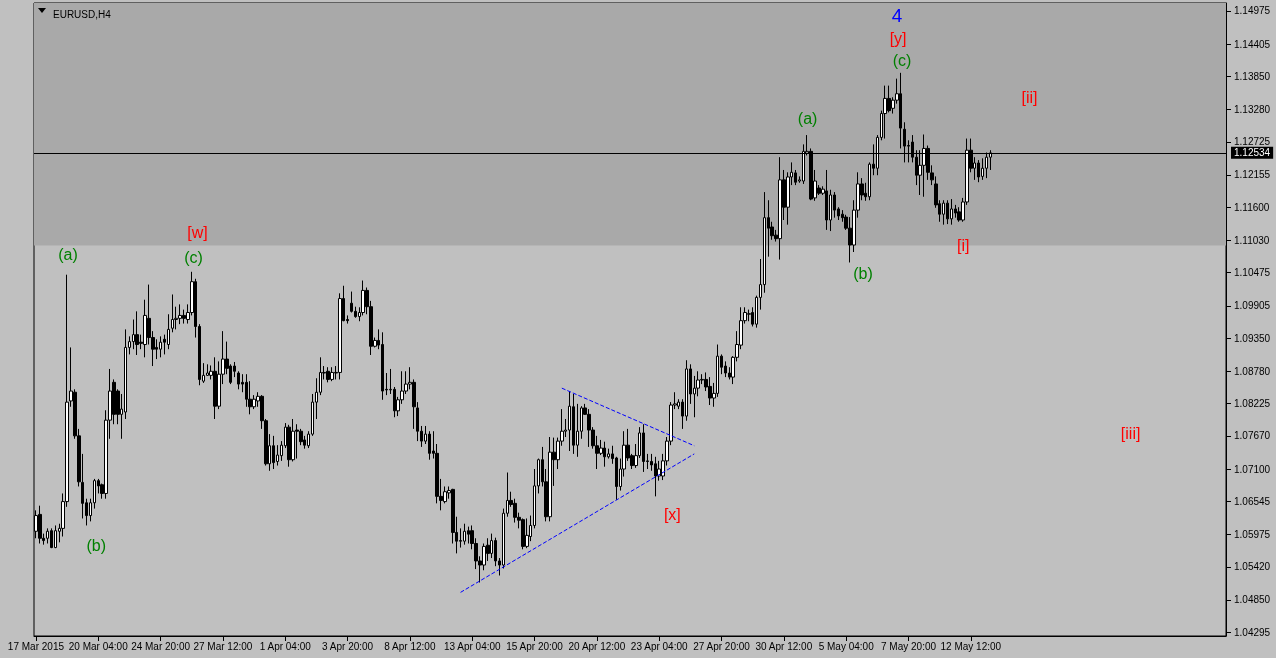 The image size is (1276, 658). I want to click on x-tick-label: 1 Apr 04:00, so click(285, 646).